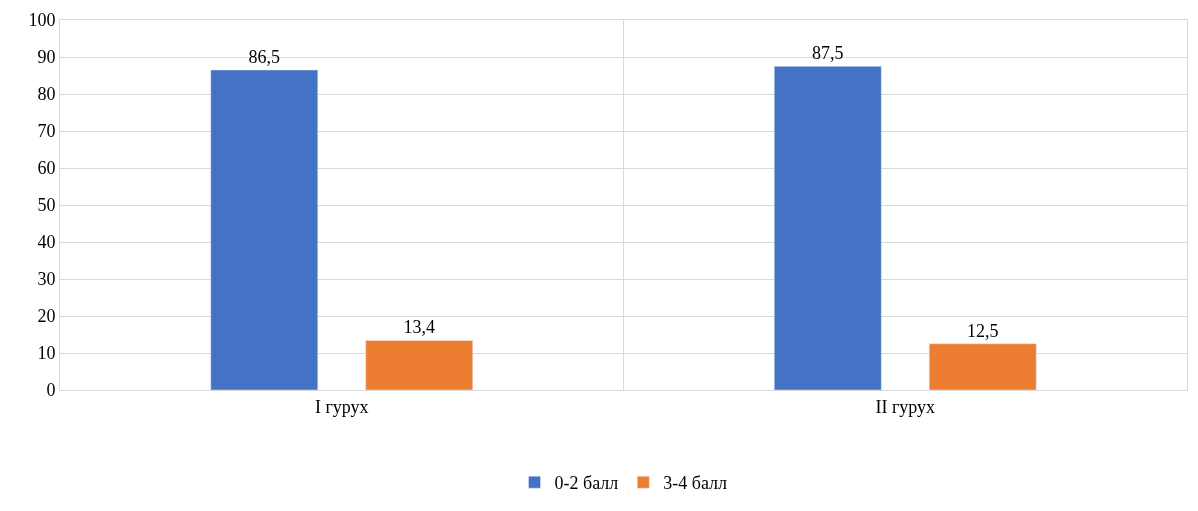 The image size is (1198, 511). Describe the element at coordinates (46, 316) in the screenshot. I see `y-tick-label: 20` at that location.